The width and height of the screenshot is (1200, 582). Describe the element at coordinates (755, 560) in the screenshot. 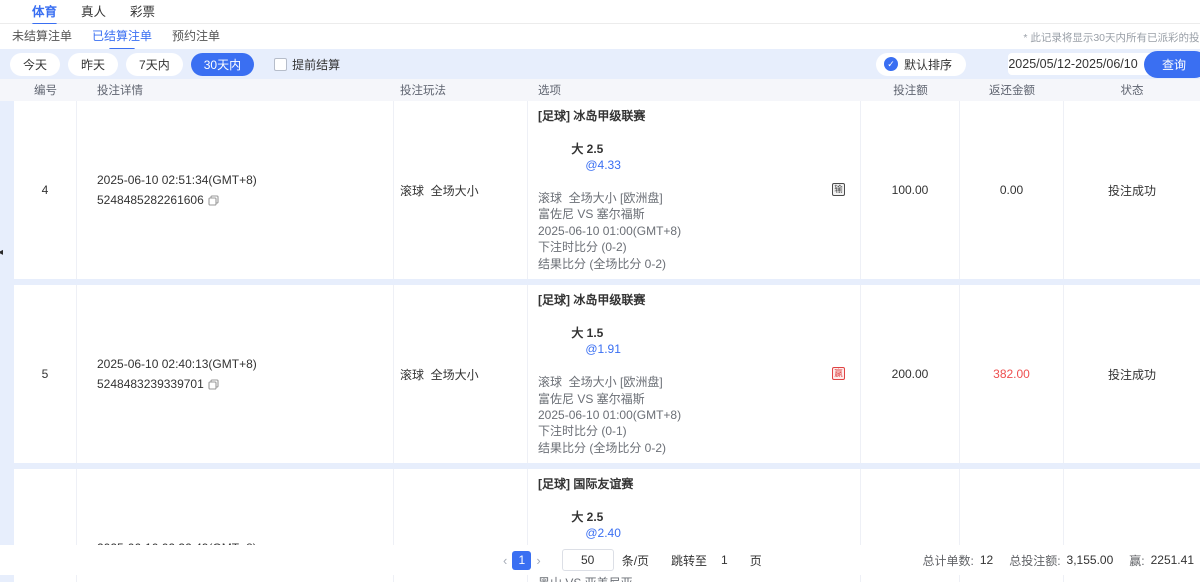

I see `page-suffix-label: 页` at that location.